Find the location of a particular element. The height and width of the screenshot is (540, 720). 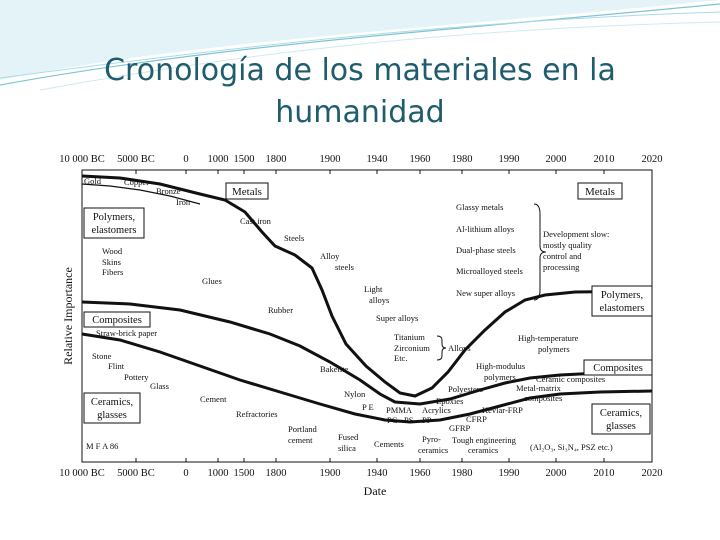

annotation-super-alloys: Super alloys is located at coordinates (397, 318).